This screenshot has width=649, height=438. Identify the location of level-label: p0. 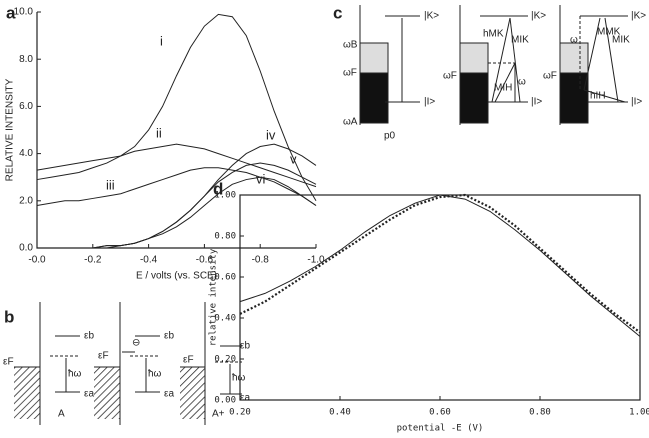
(390, 136).